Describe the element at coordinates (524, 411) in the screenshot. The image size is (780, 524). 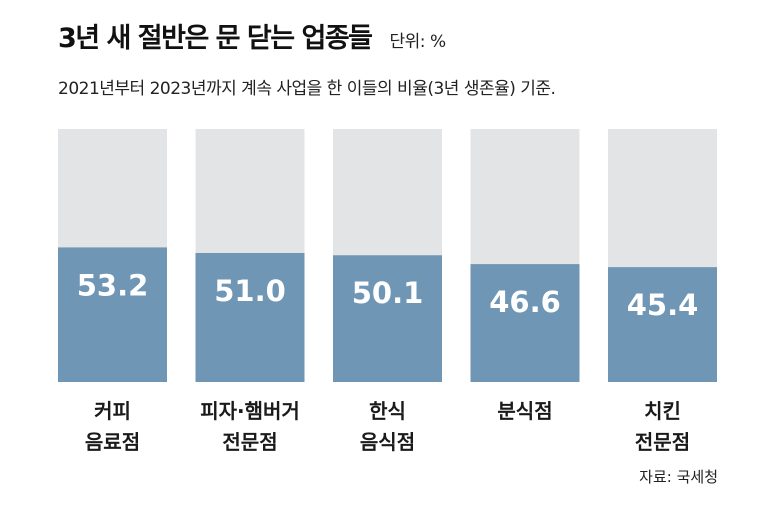
I see `category-label: 분식점` at that location.